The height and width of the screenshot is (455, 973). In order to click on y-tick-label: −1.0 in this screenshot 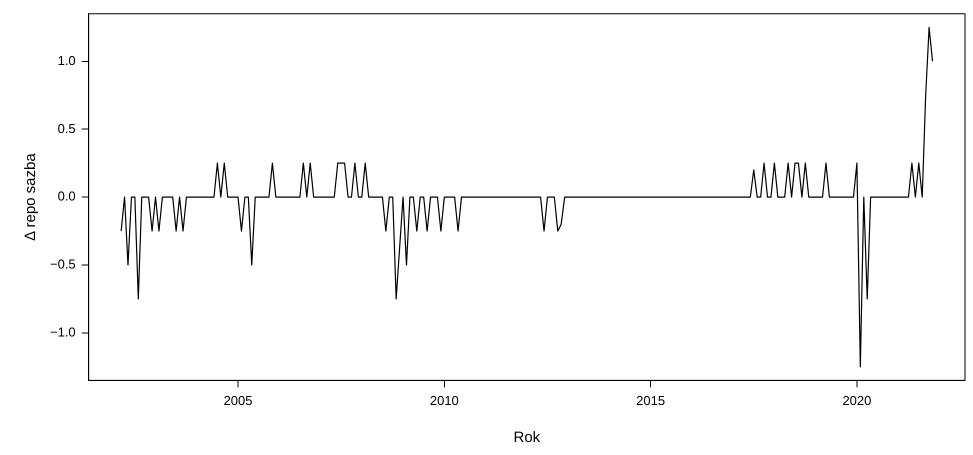, I will do `click(63, 332)`.